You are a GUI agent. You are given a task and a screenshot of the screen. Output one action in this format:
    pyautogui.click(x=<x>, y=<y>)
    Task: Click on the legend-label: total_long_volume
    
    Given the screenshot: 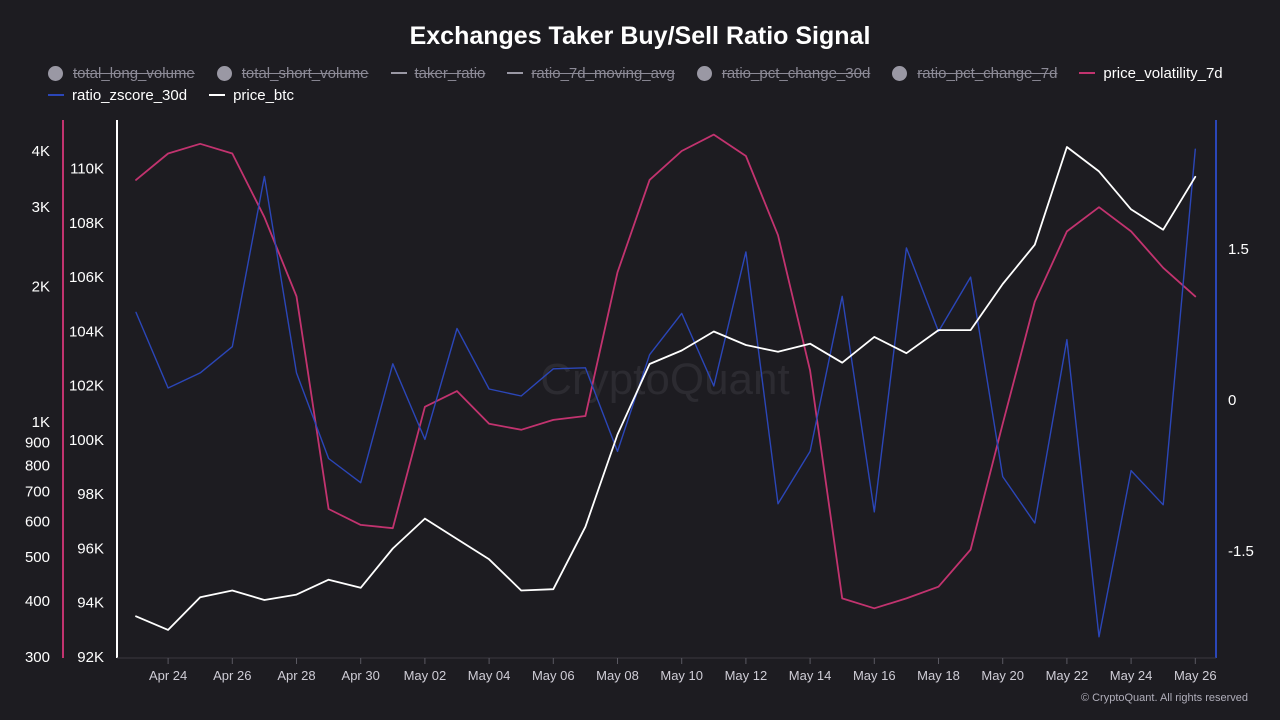 What is the action you would take?
    pyautogui.click(x=134, y=73)
    